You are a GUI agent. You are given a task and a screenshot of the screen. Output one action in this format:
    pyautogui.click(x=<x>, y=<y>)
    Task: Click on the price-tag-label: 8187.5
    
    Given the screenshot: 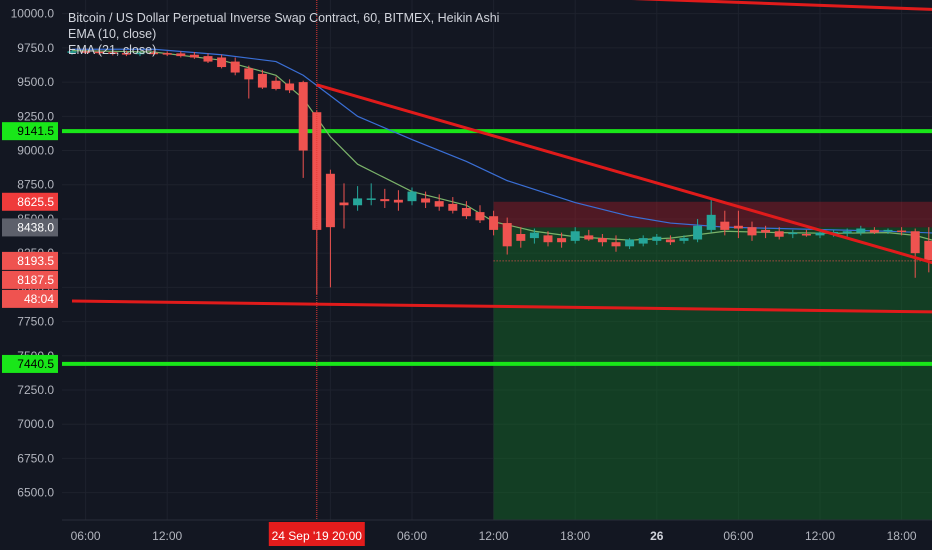 What is the action you would take?
    pyautogui.click(x=35, y=280)
    